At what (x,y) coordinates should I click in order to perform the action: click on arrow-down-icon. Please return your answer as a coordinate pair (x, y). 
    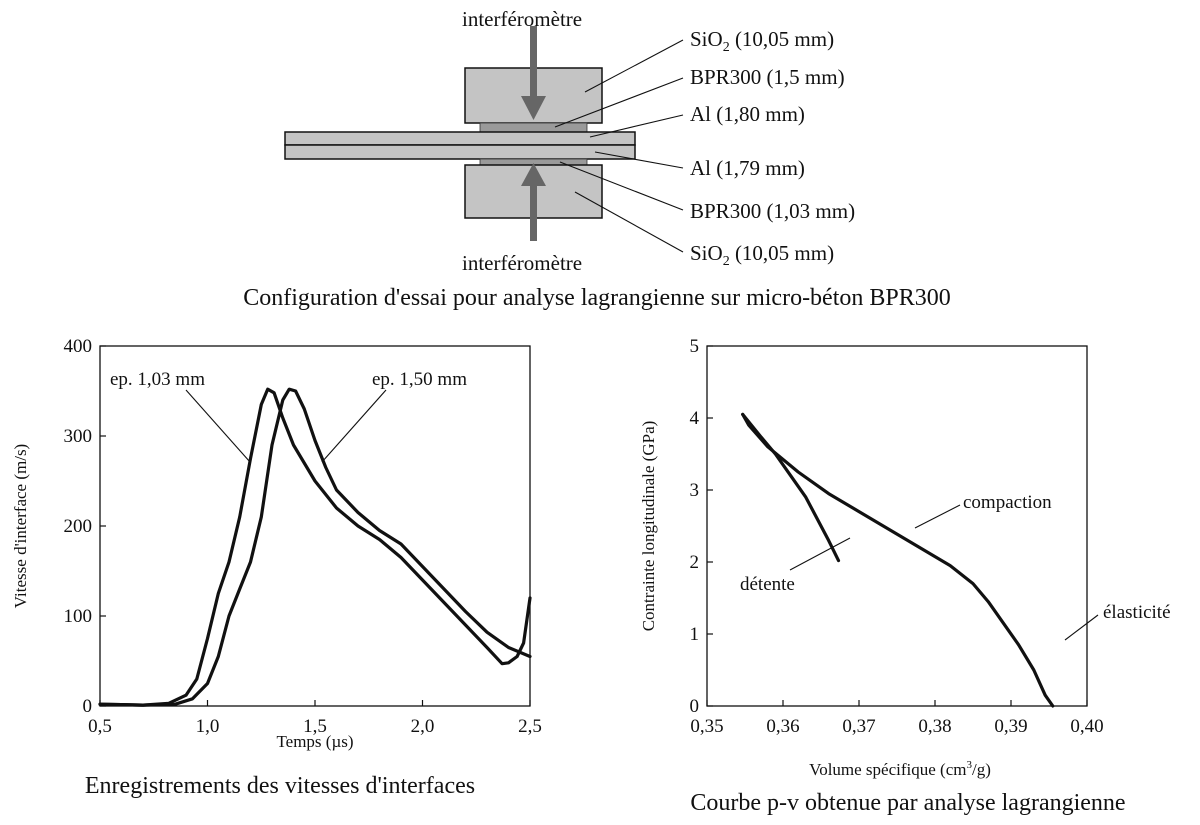
    Looking at the image, I should click on (533, 73).